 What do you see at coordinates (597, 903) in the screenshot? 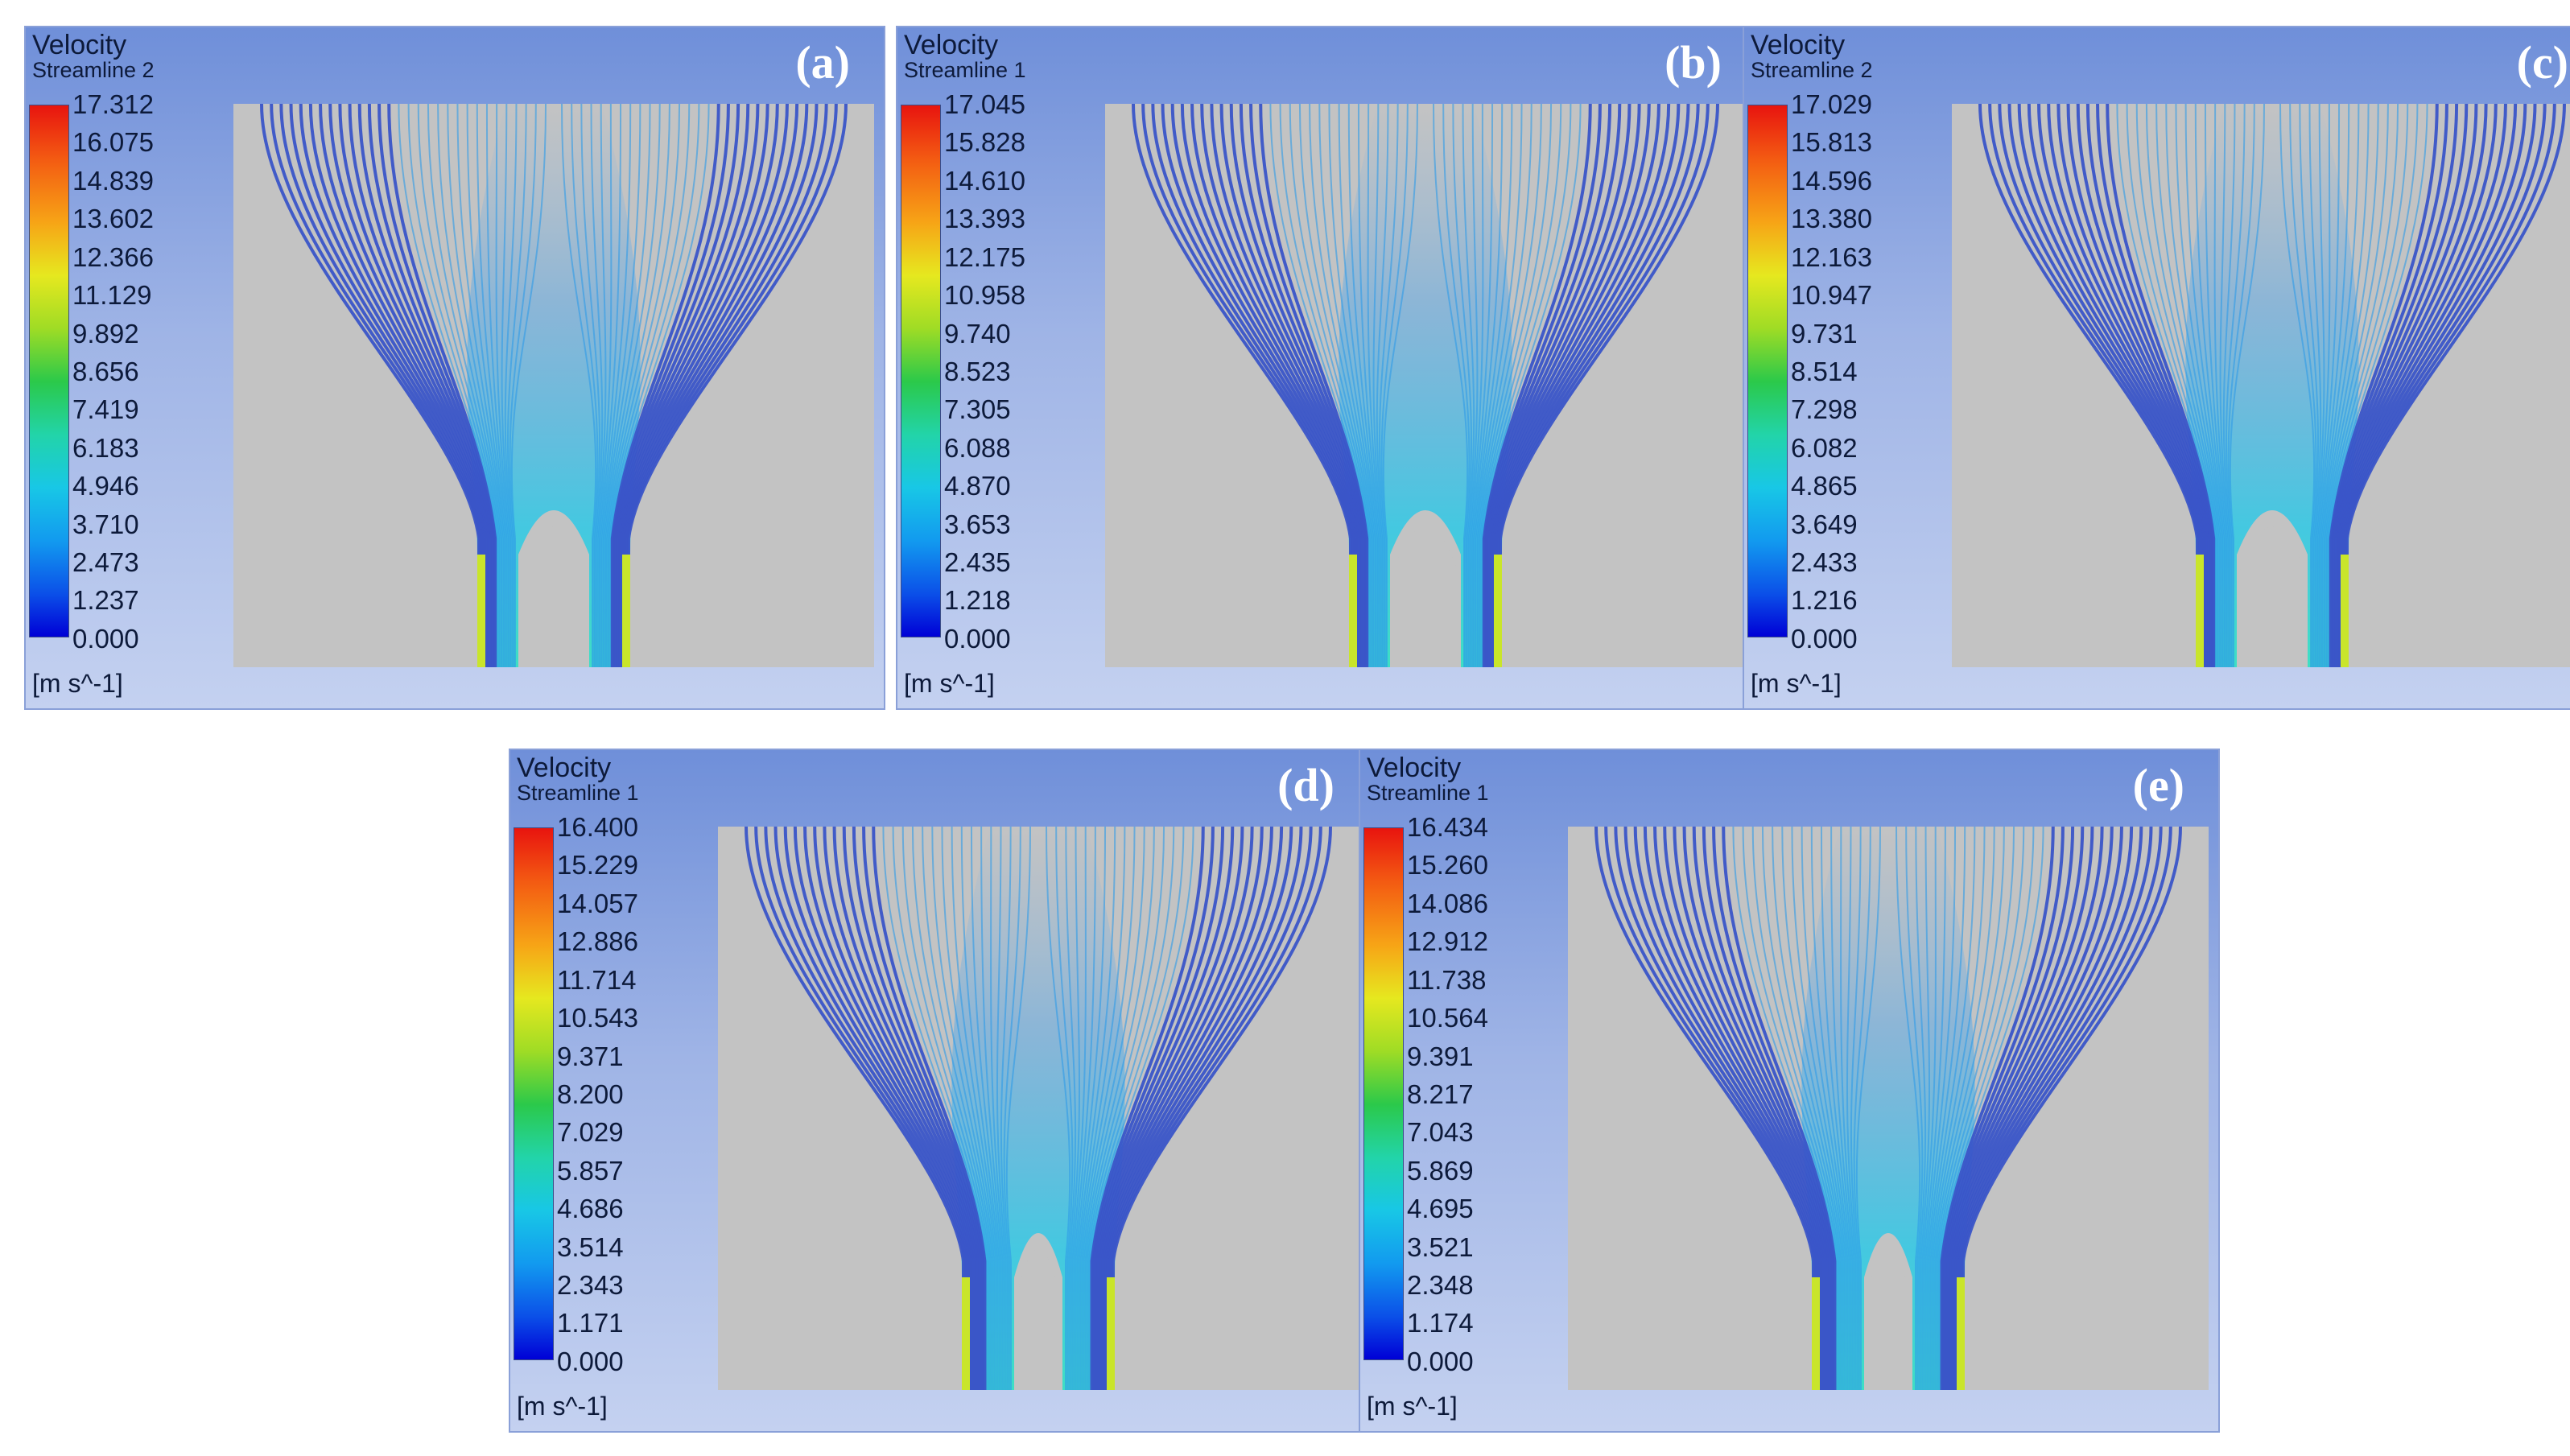
I see `legend-tick: 14.057` at bounding box center [597, 903].